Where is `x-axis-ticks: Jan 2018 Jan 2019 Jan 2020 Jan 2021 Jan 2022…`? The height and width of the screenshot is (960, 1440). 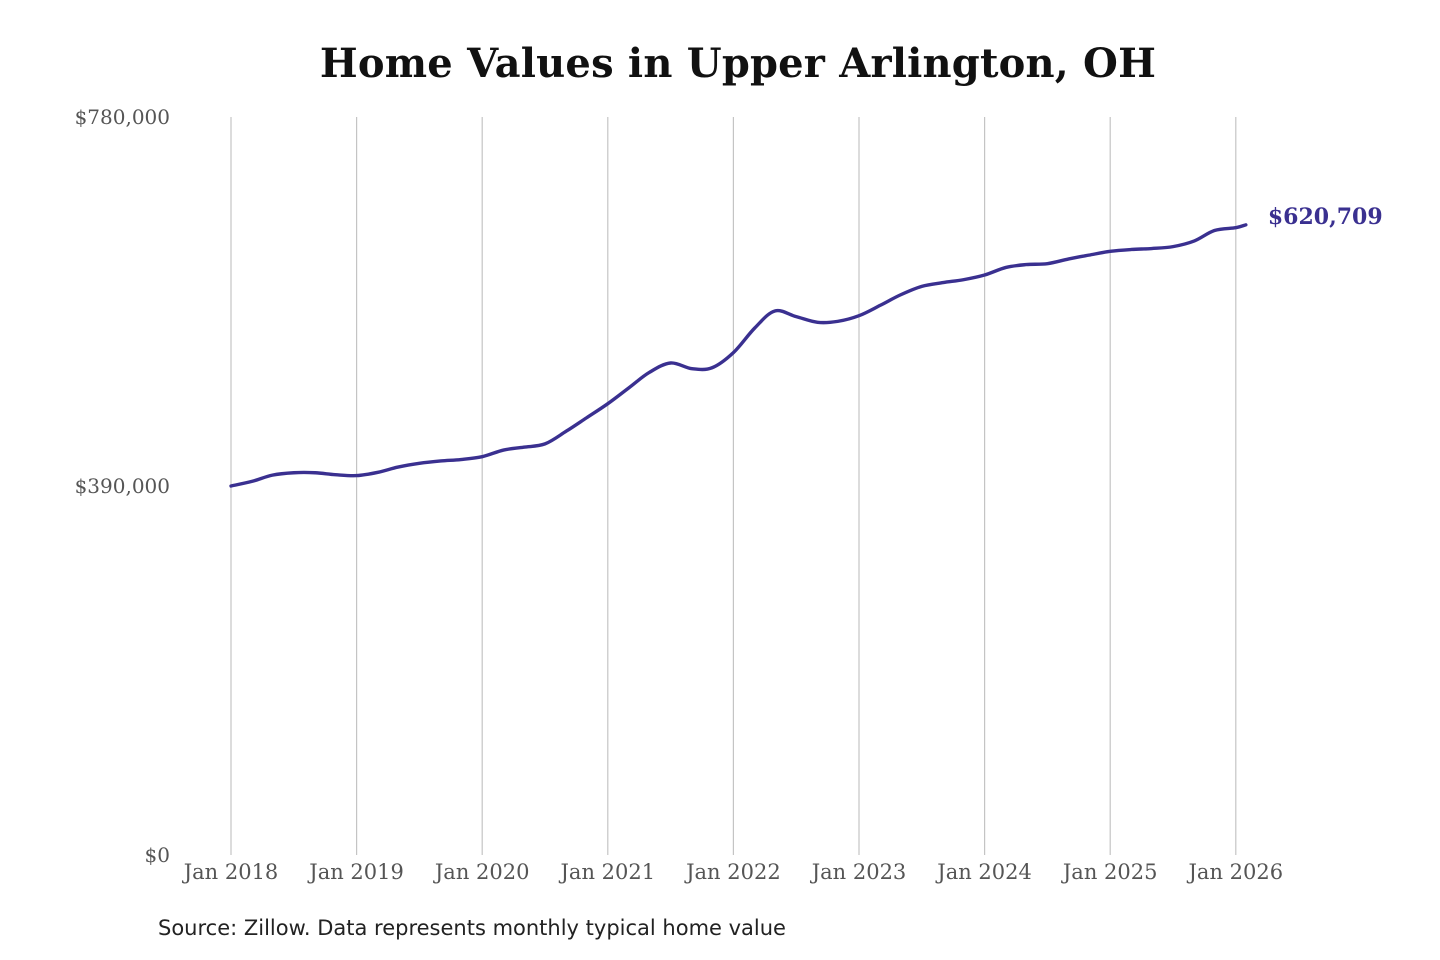
x-axis-ticks: Jan 2018 Jan 2019 Jan 2020 Jan 2021 Jan 2022… is located at coordinates (732, 872).